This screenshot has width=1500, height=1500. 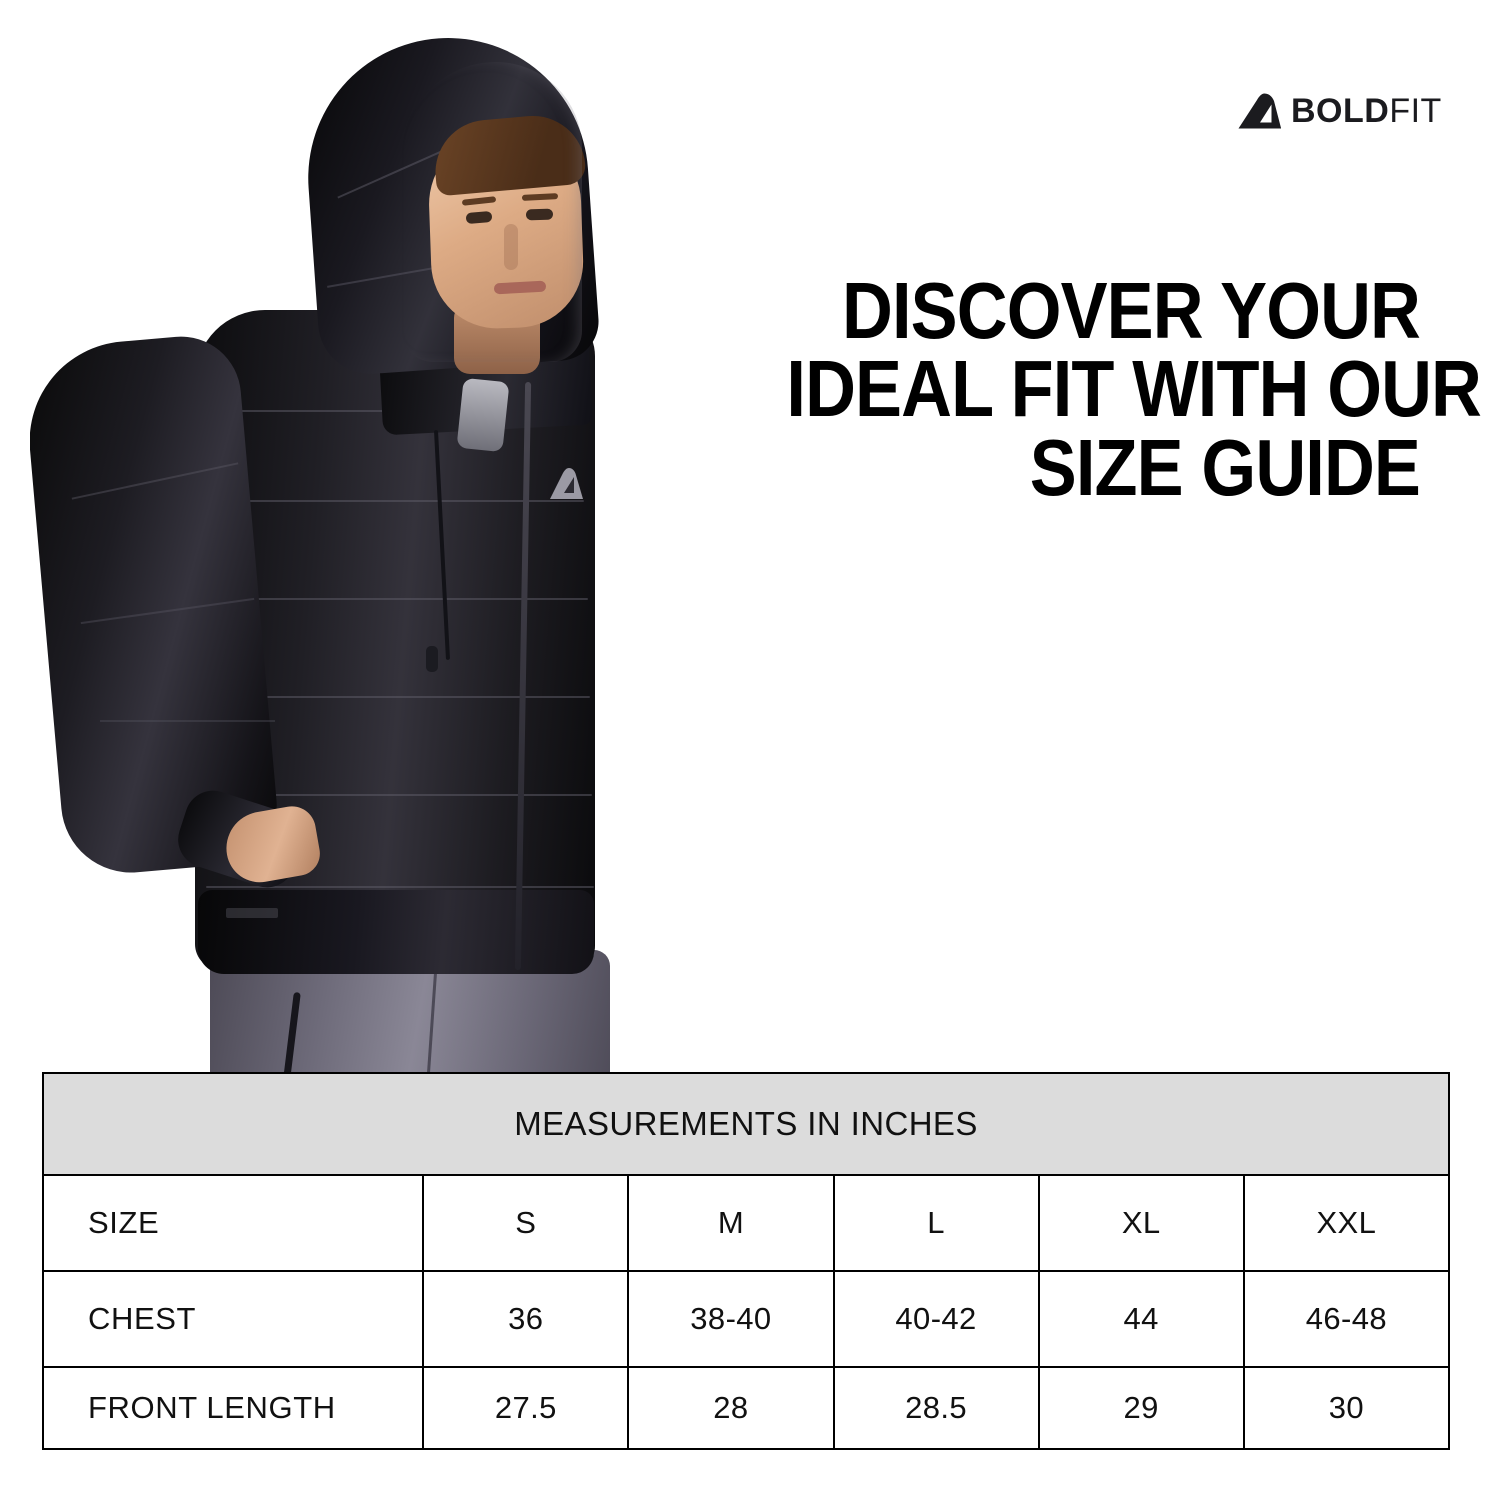 I want to click on headline-line-2: IDEAL FIT WITH OUR, so click(x=1134, y=389).